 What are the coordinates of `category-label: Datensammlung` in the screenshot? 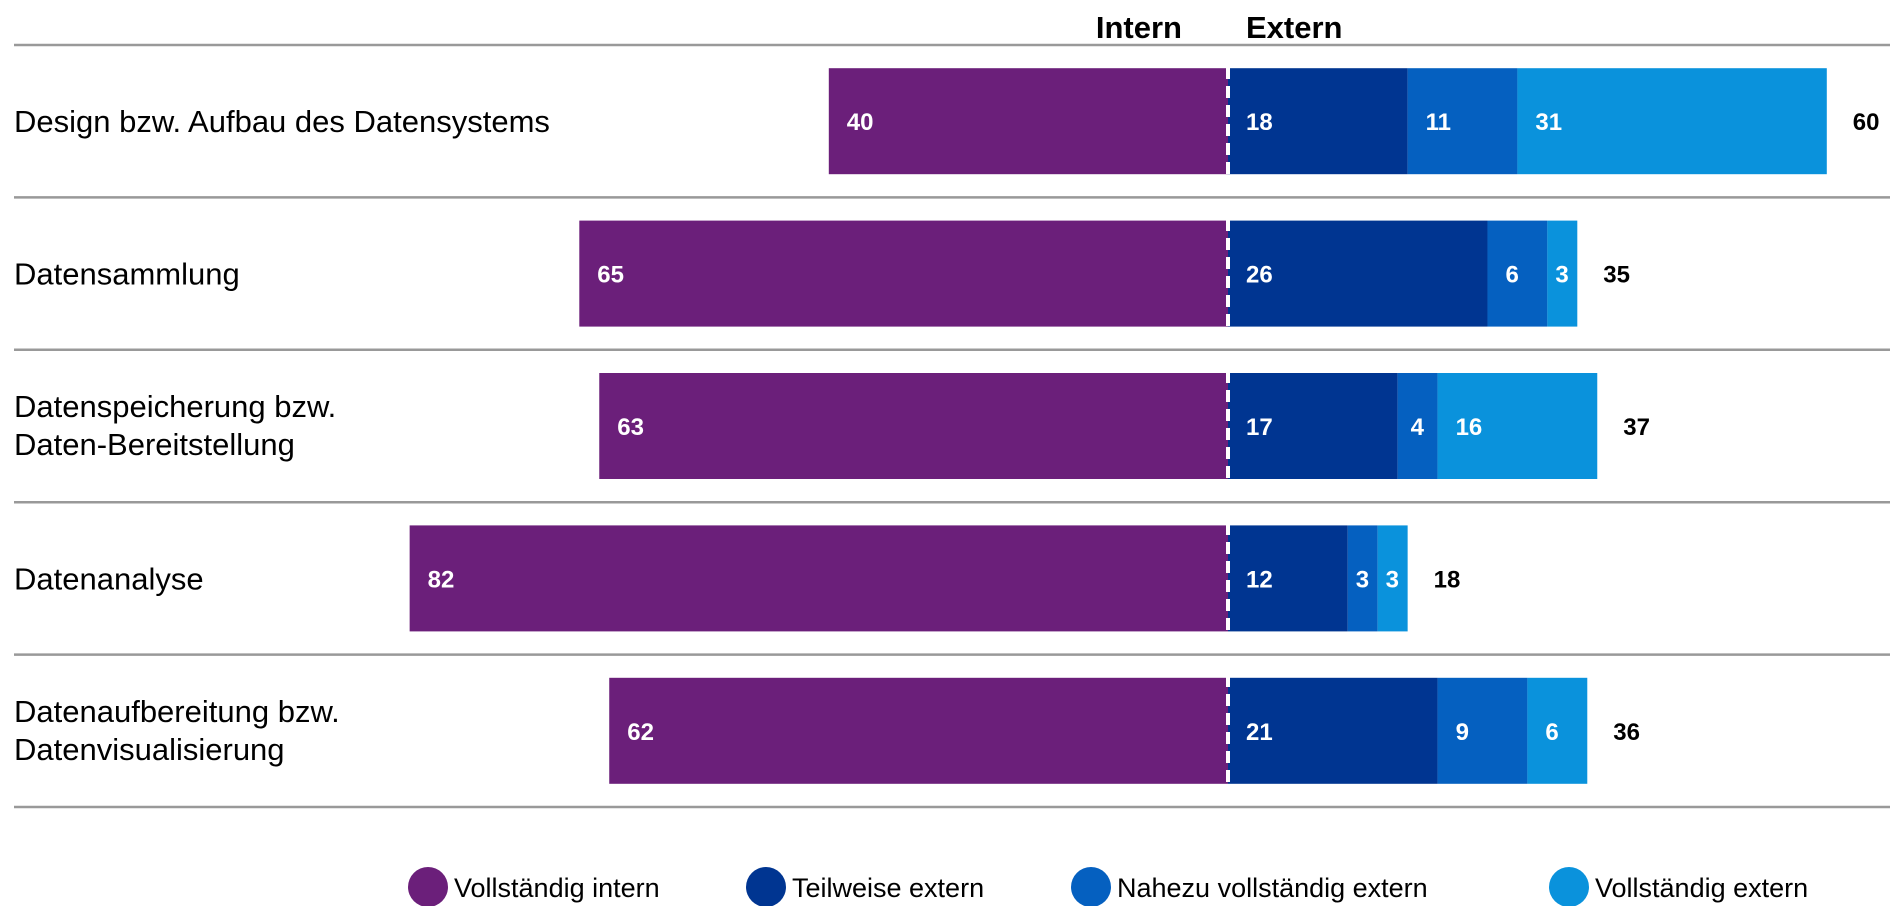 It's located at (127, 274).